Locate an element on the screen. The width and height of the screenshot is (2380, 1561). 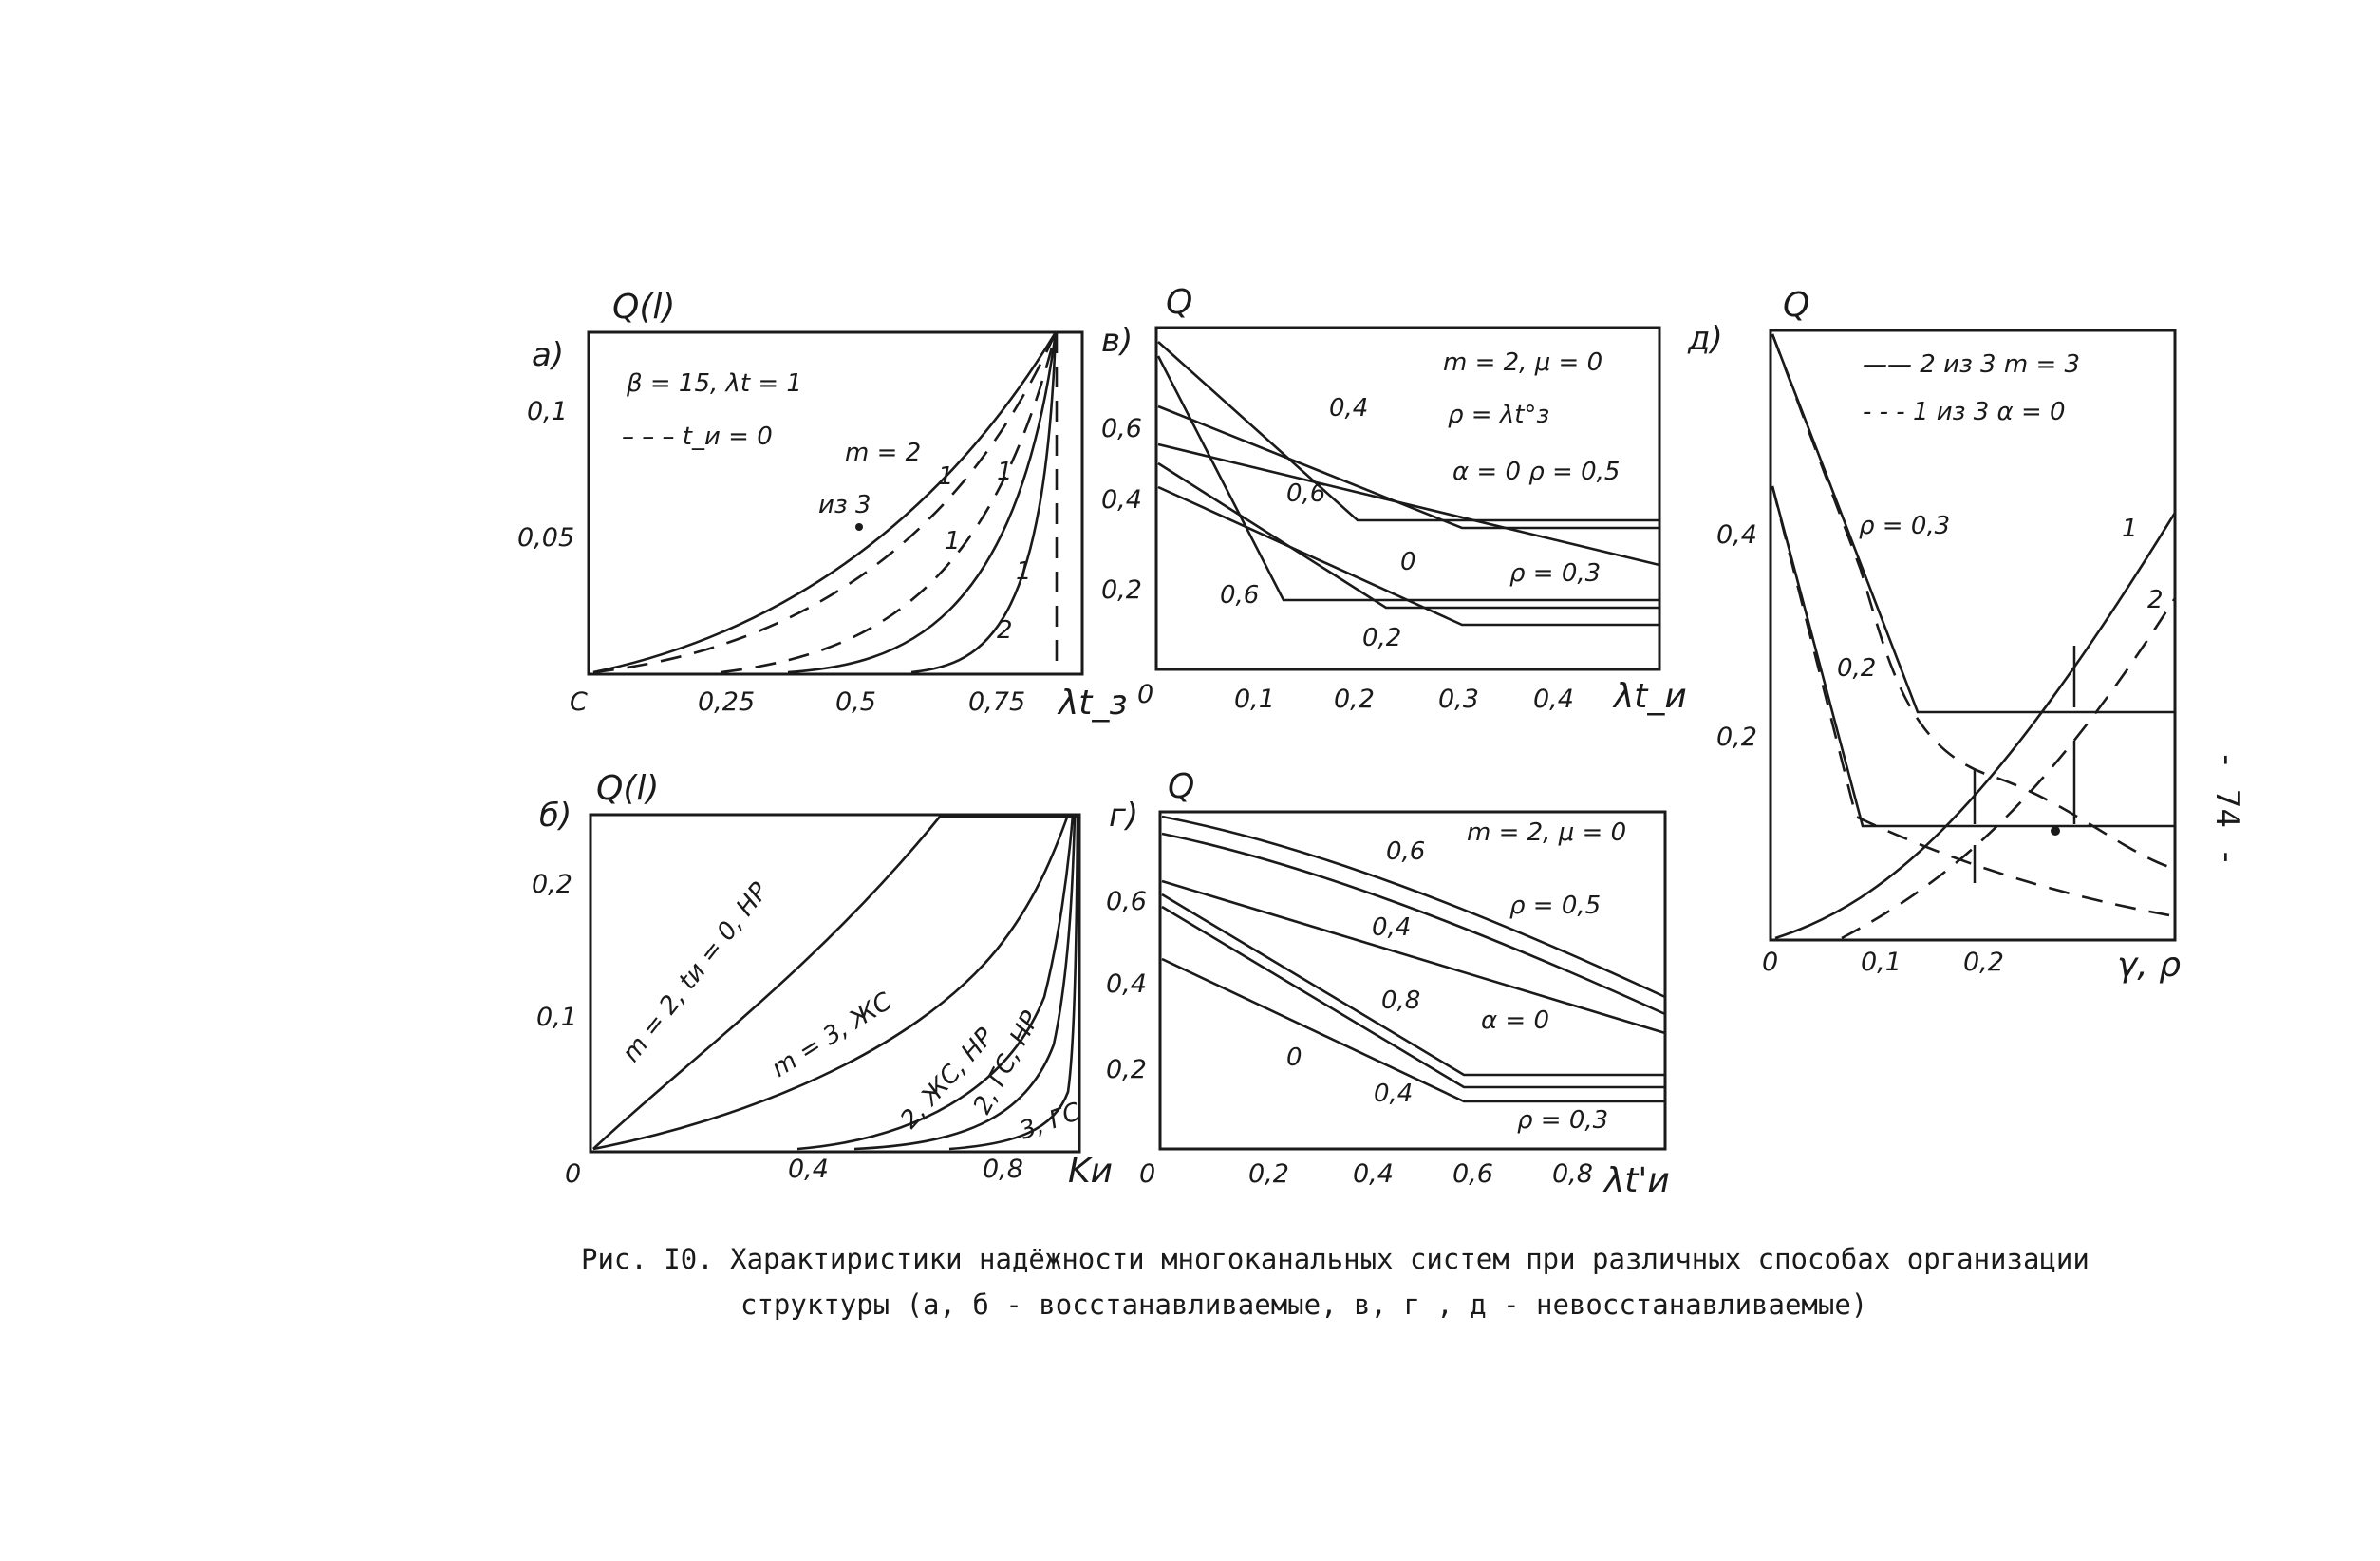
panel-g-xlabel: λt'и is located at coordinates (1636, 1180).